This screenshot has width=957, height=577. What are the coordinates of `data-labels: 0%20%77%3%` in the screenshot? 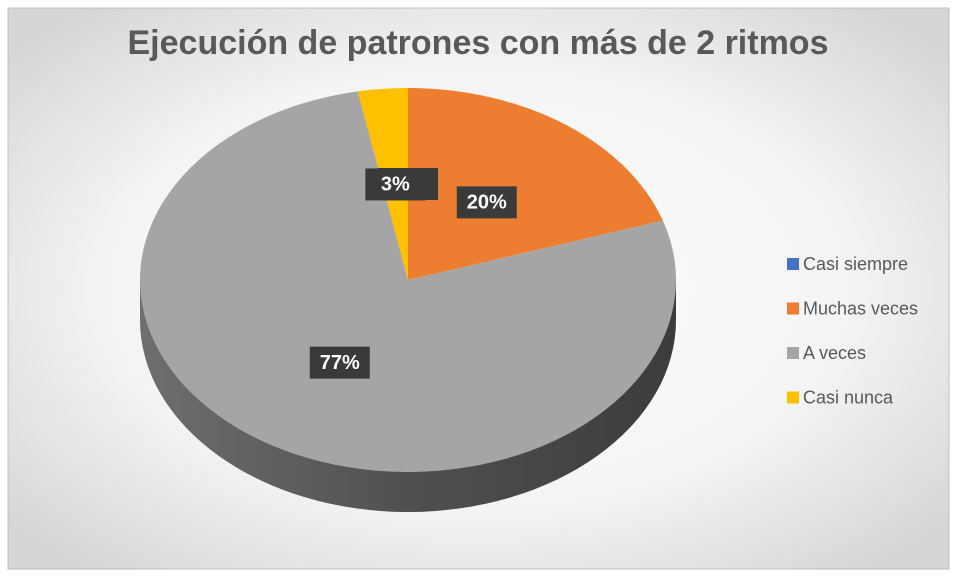 It's located at (413, 273).